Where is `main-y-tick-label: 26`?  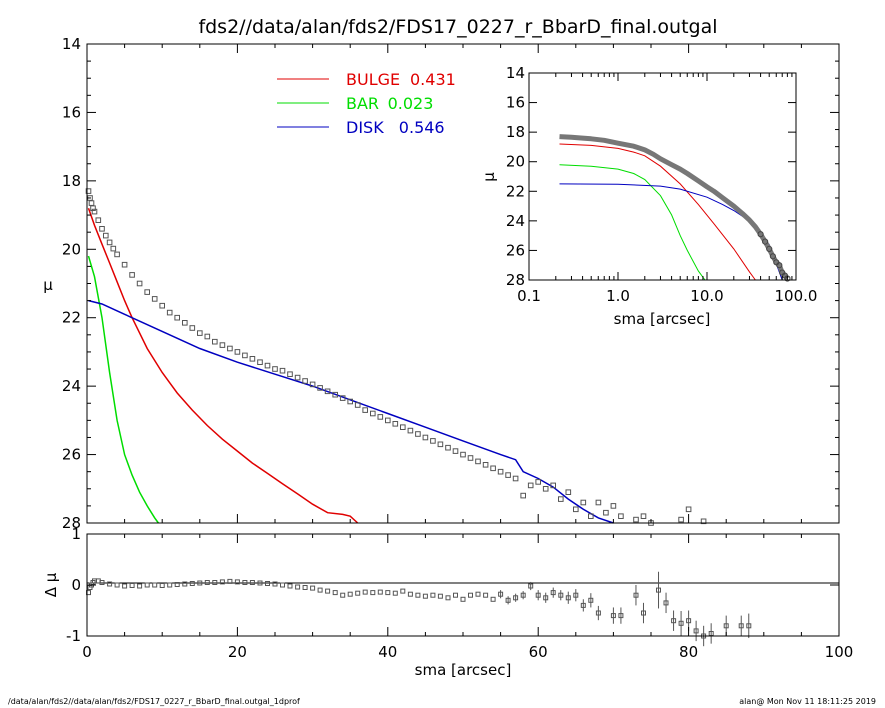
main-y-tick-label: 26 is located at coordinates (71, 455).